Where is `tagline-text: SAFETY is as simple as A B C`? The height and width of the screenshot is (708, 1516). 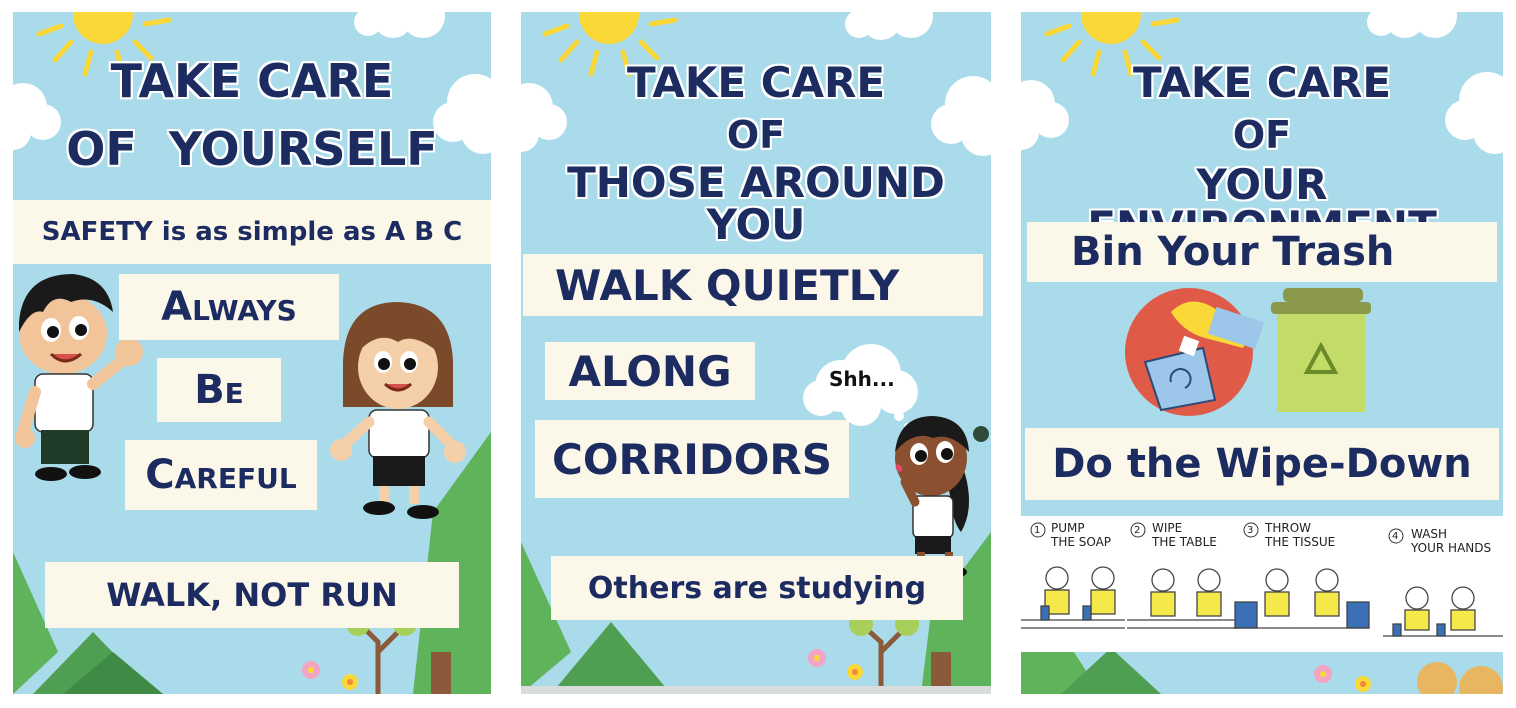 tagline-text: SAFETY is as simple as A B C is located at coordinates (252, 232).